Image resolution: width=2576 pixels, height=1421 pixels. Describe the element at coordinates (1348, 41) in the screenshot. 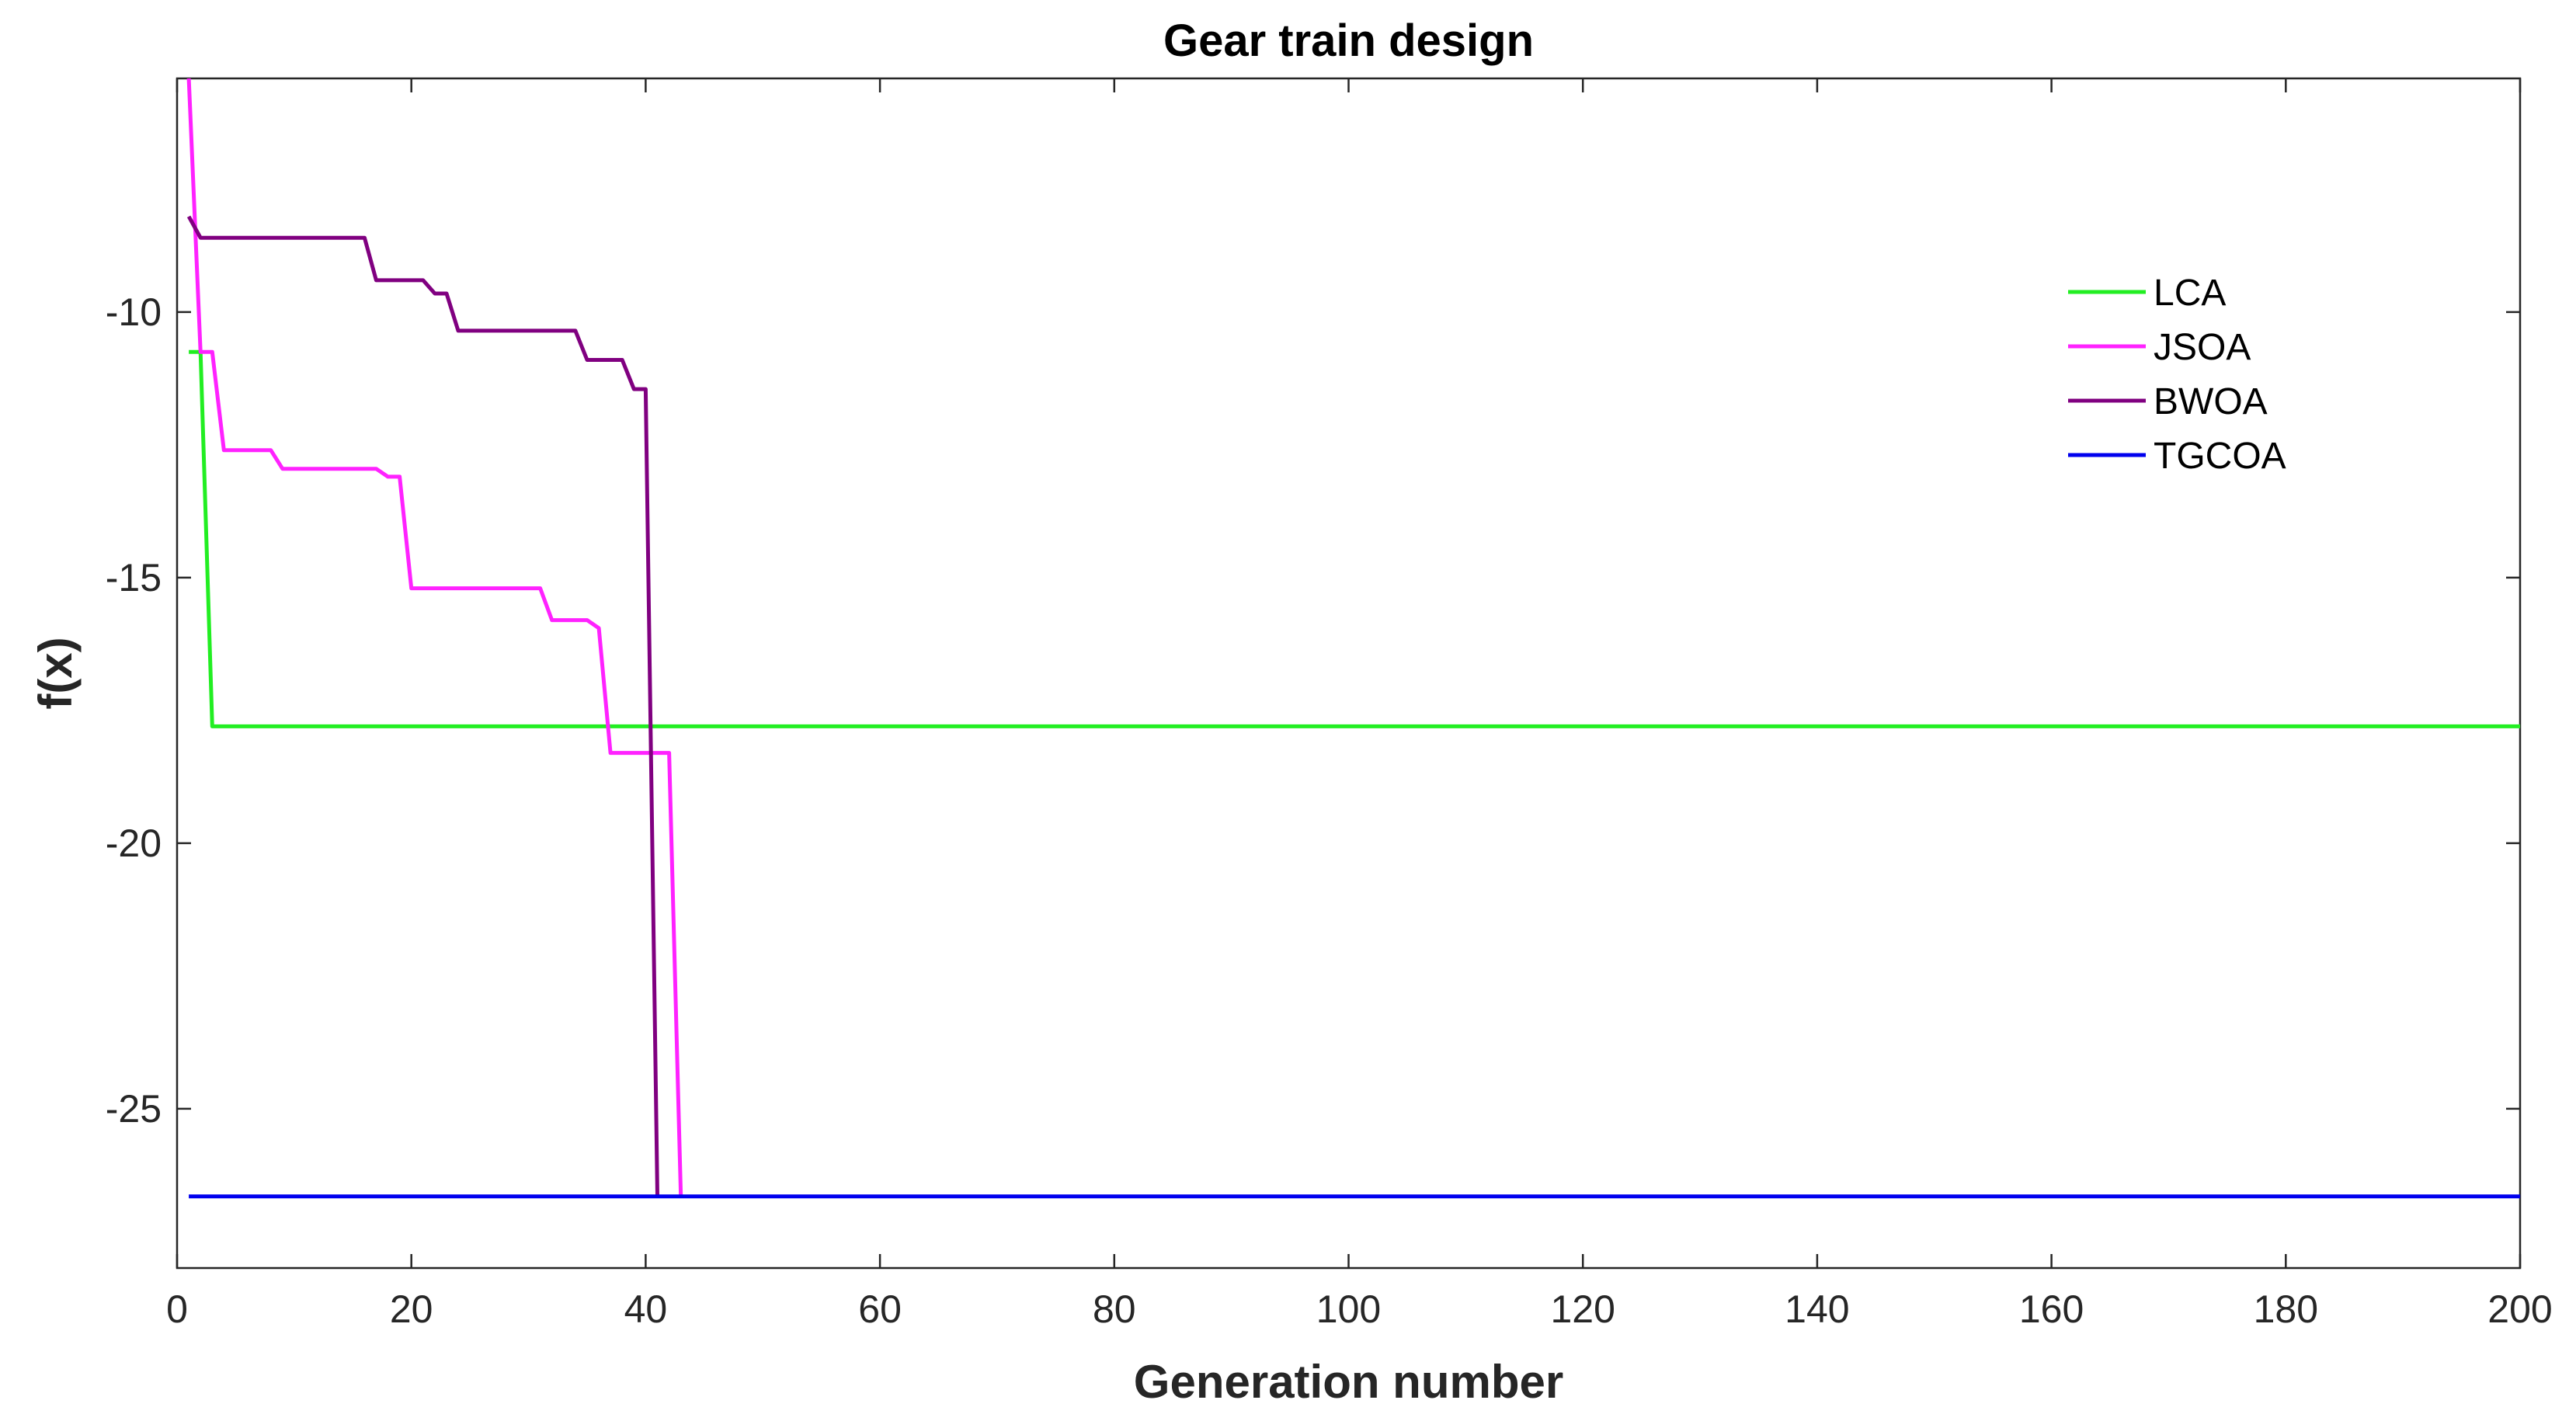

I see `chart-title: Gear train design` at that location.